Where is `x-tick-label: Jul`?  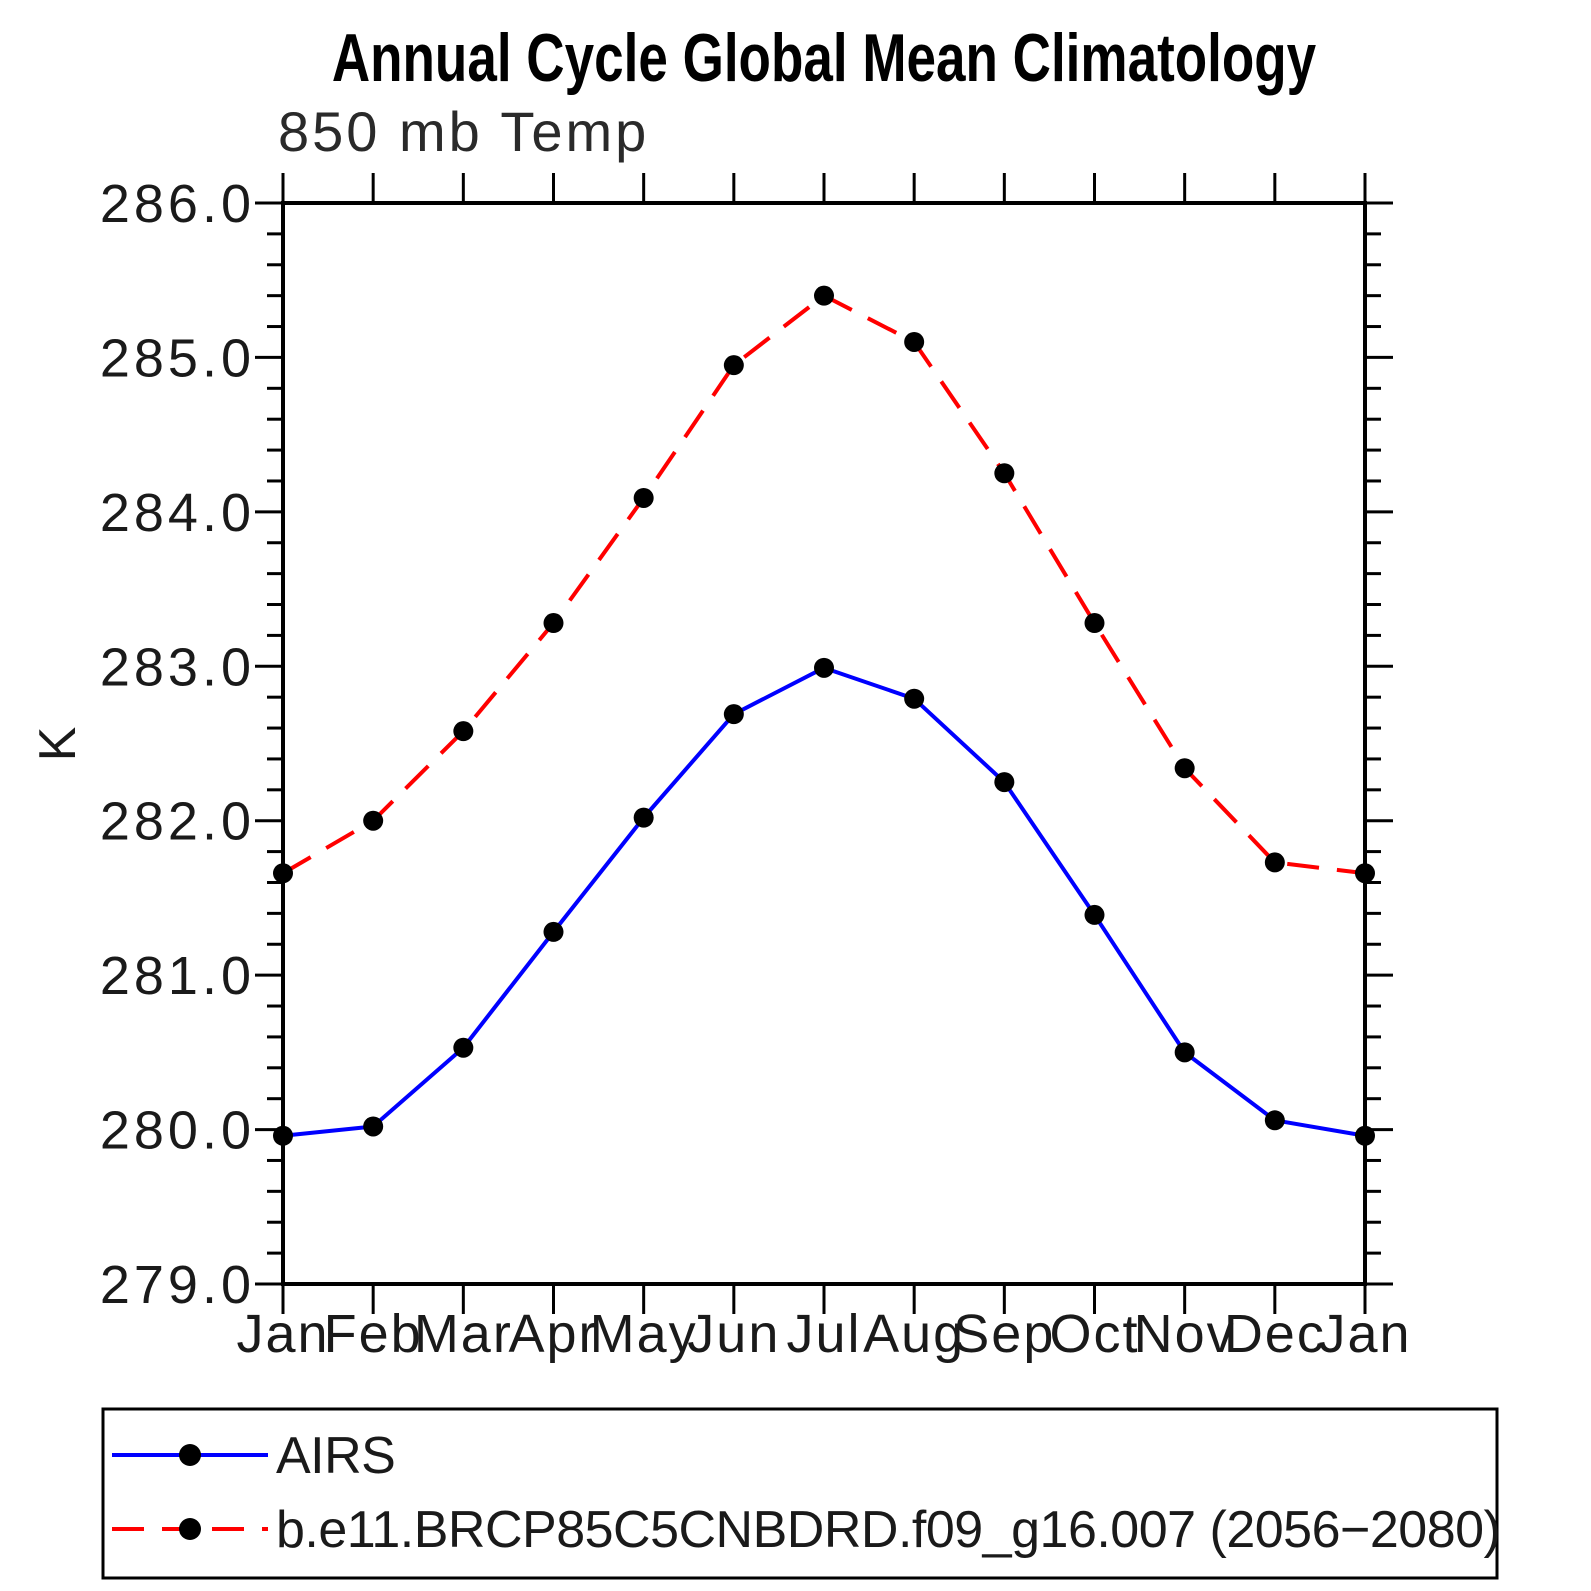
x-tick-label: Jul is located at coordinates (823, 1334).